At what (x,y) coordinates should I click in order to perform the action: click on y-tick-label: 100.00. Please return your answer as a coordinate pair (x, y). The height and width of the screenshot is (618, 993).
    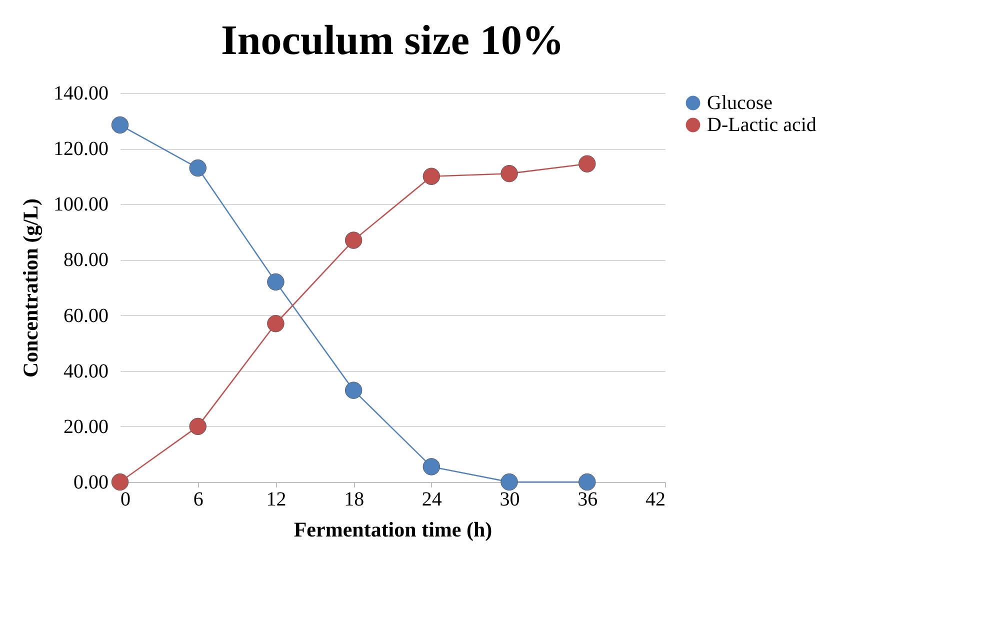
    Looking at the image, I should click on (81, 205).